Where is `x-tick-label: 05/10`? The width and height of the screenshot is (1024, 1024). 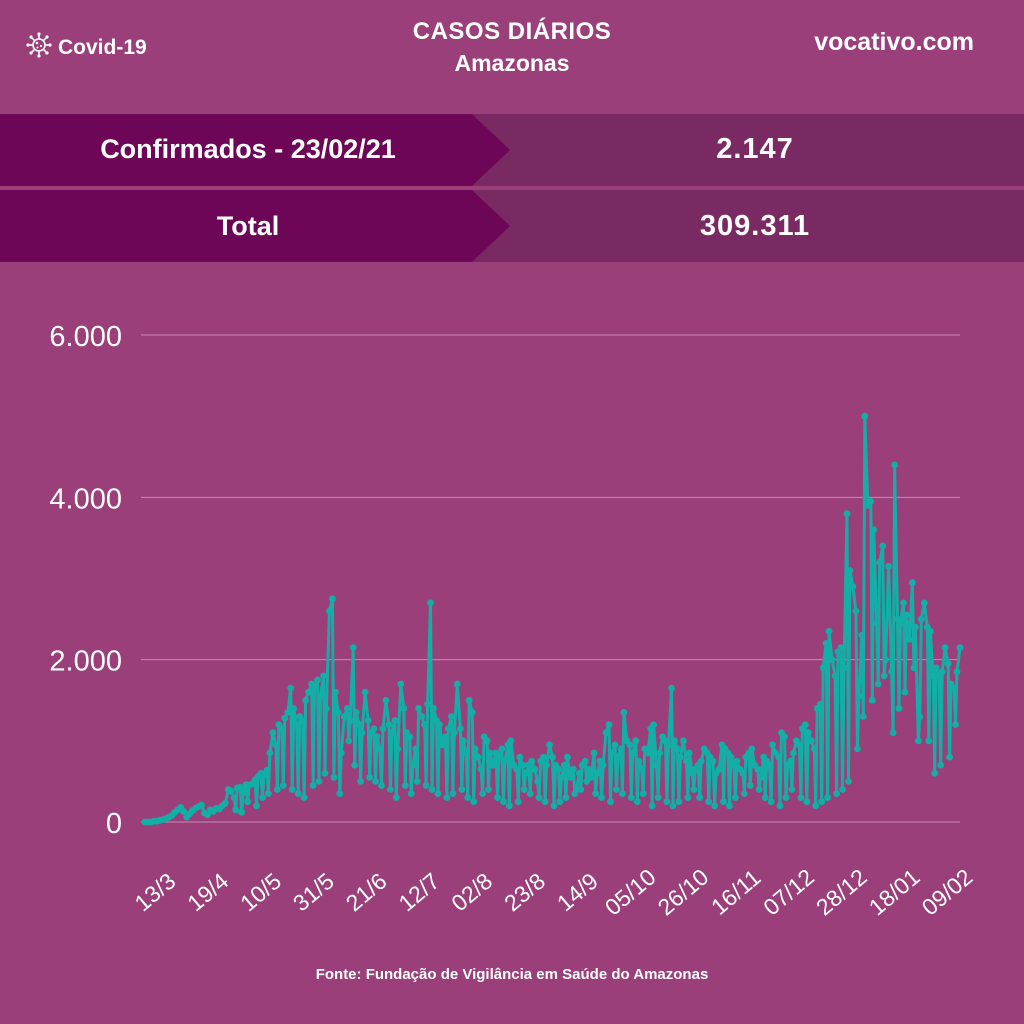 x-tick-label: 05/10 is located at coordinates (630, 892).